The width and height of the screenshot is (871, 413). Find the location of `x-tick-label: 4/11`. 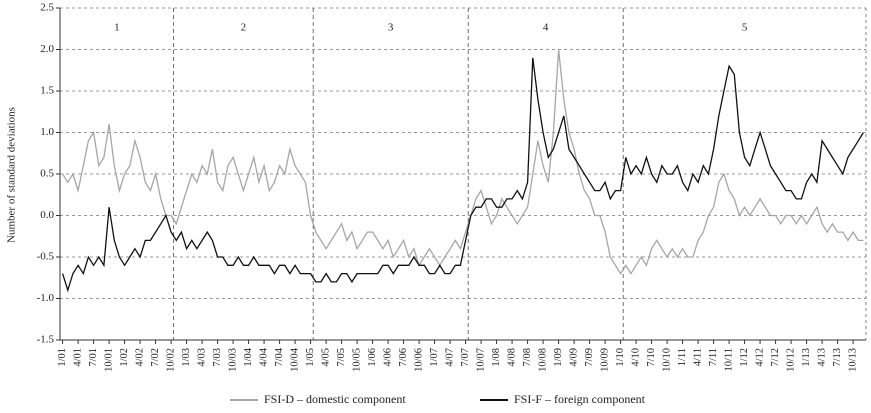

x-tick-label: 4/11 is located at coordinates (697, 357).